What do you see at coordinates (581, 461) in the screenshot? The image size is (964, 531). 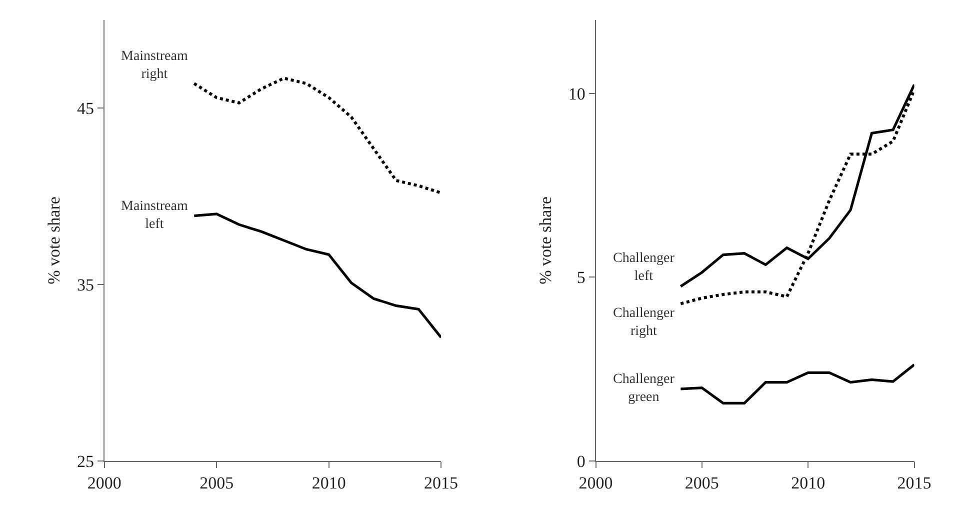 I see `y-tick-label: 0` at bounding box center [581, 461].